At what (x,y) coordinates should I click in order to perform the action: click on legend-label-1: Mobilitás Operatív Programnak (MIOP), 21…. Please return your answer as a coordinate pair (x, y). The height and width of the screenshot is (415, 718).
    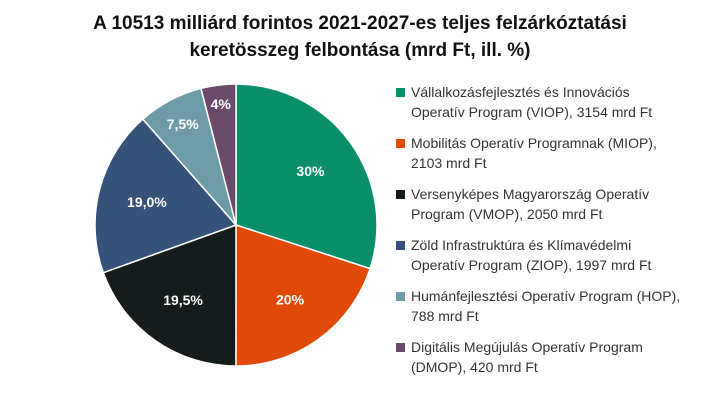
    Looking at the image, I should click on (534, 153).